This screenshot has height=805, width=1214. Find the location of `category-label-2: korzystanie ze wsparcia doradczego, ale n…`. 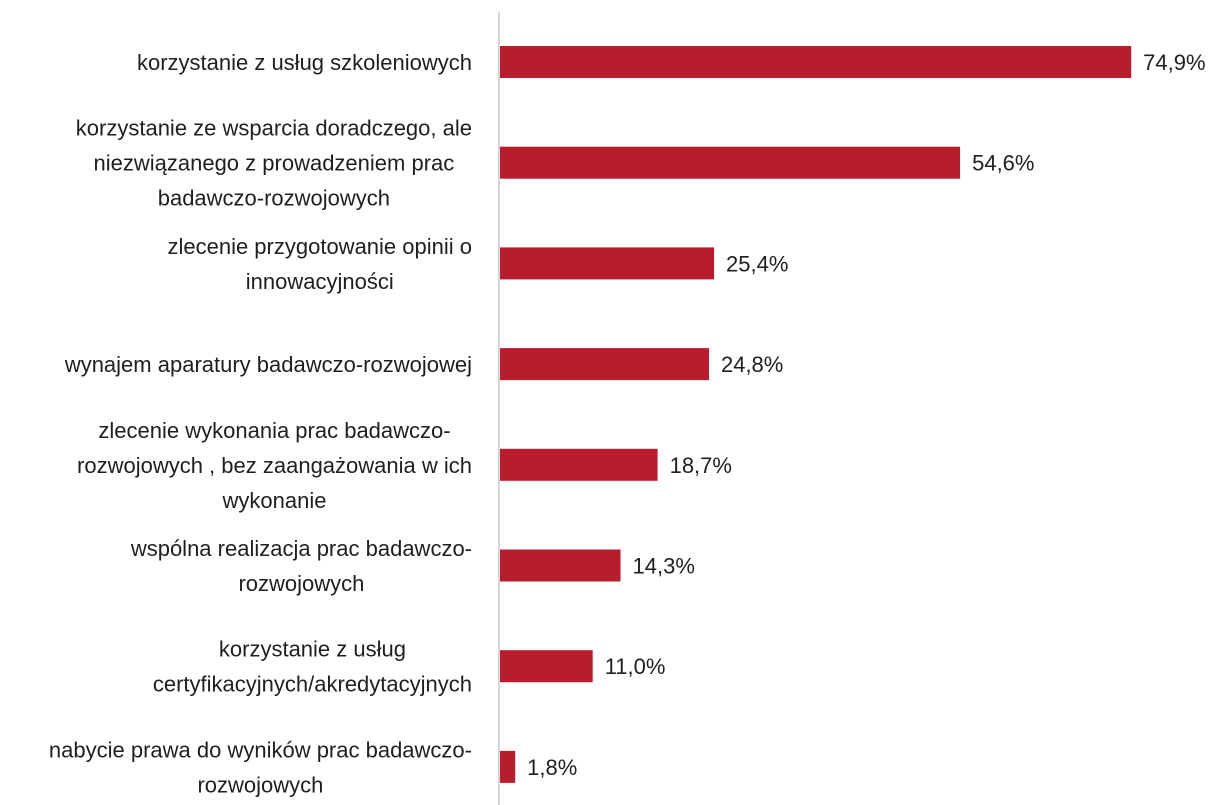

category-label-2: korzystanie ze wsparcia doradczego, ale n… is located at coordinates (274, 163).